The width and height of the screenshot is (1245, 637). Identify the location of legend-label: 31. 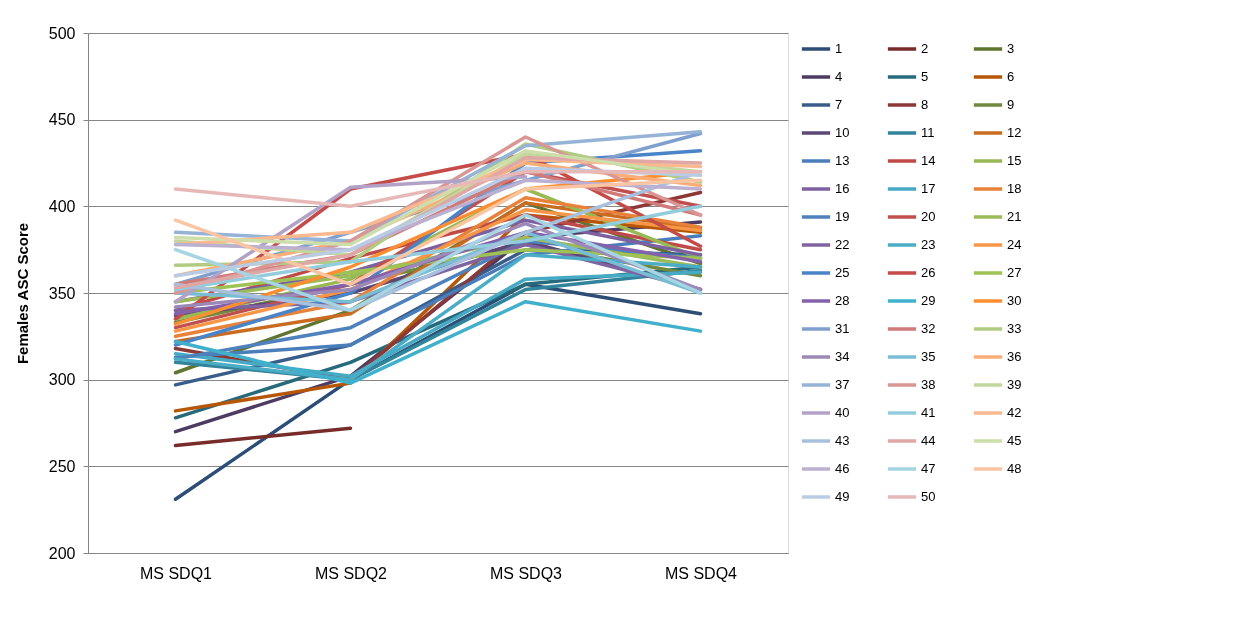
(842, 328).